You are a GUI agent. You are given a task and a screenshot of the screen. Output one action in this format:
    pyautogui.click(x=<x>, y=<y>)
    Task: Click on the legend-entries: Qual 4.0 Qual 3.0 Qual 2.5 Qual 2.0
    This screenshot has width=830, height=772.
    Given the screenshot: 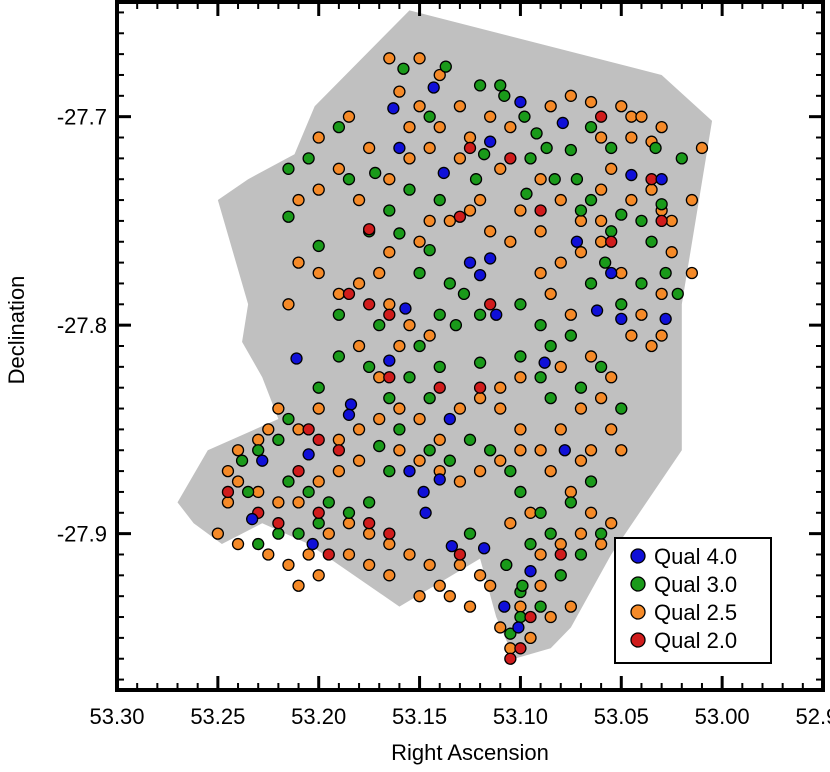 What is the action you would take?
    pyautogui.click(x=683, y=598)
    